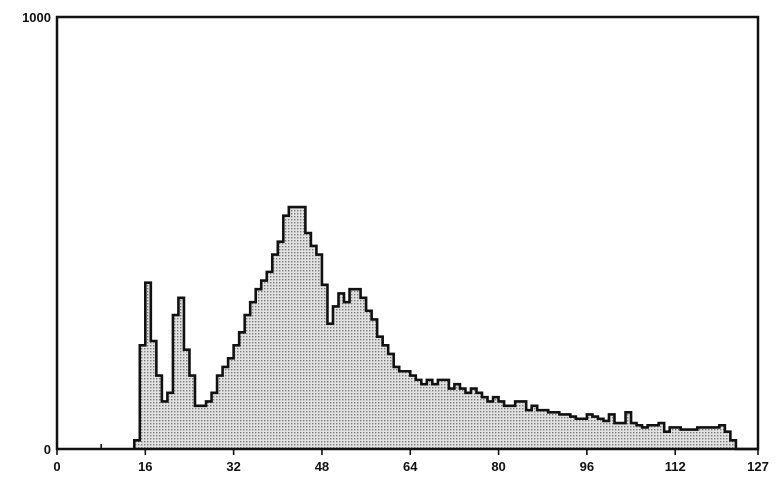  What do you see at coordinates (675, 466) in the screenshot?
I see `x-tick-label: 112` at bounding box center [675, 466].